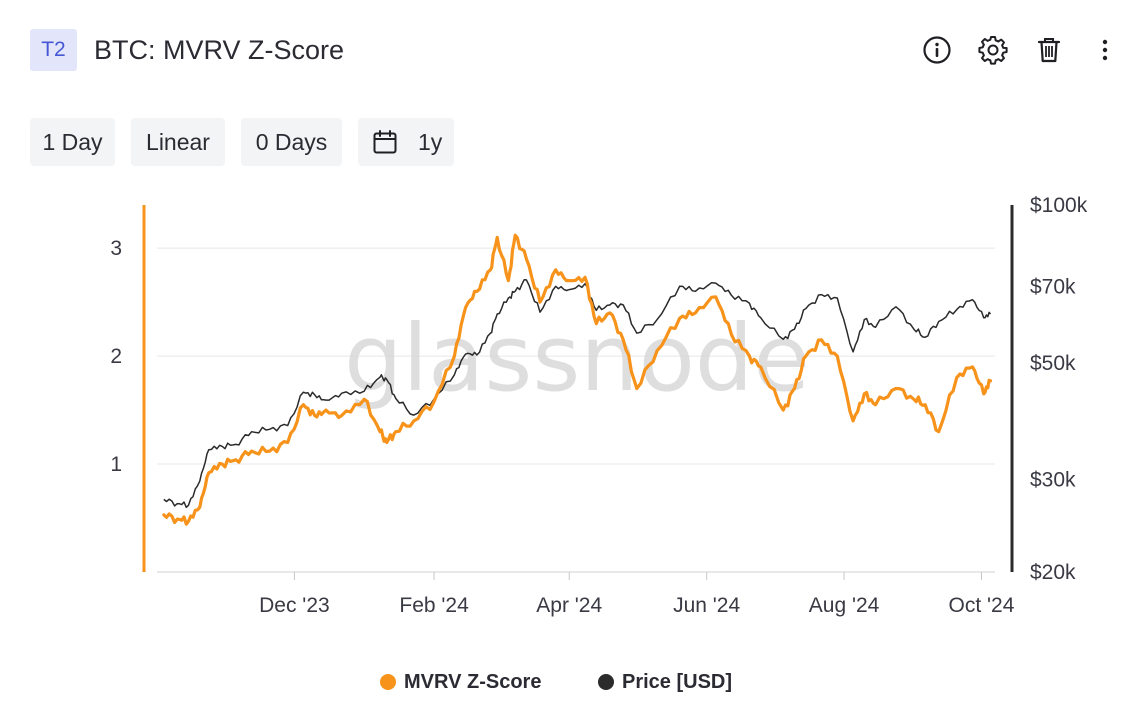  Describe the element at coordinates (606, 682) in the screenshot. I see `legend-dot-price` at that location.